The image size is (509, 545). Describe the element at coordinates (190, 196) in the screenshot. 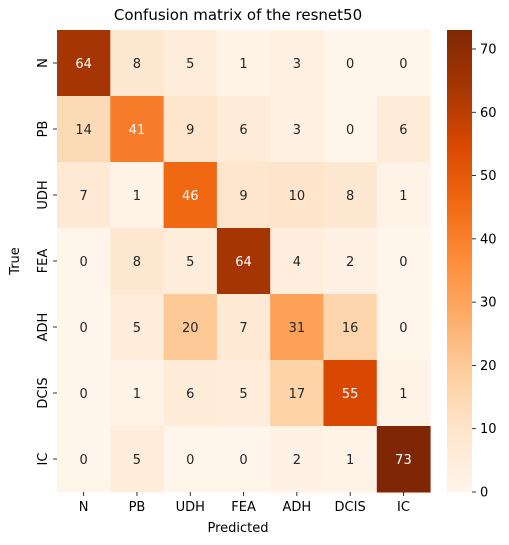

I see `cell-value-label: 46` at that location.